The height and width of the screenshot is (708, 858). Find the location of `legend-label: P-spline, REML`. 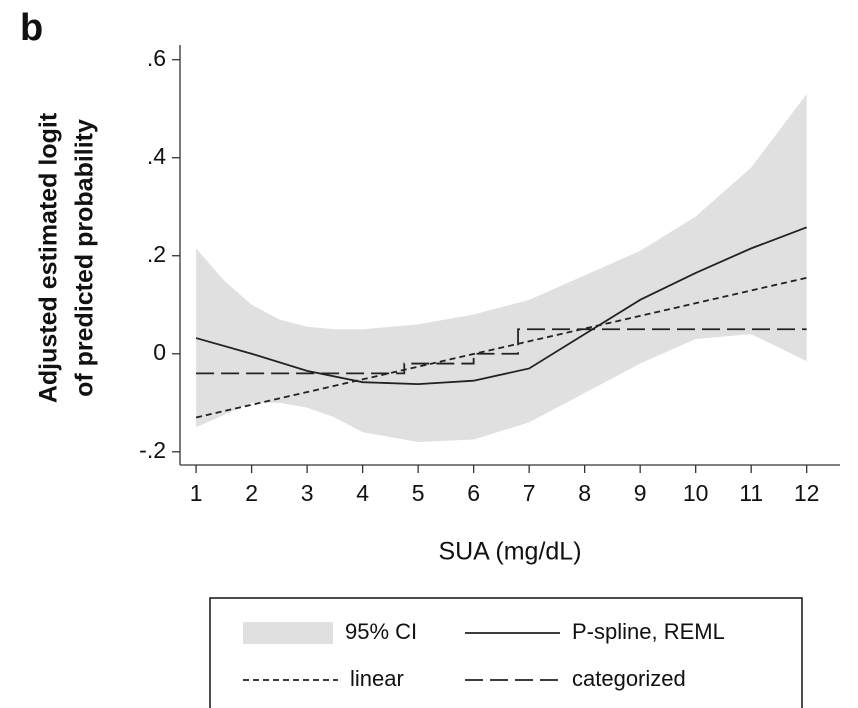

legend-label: P-spline, REML is located at coordinates (648, 631).